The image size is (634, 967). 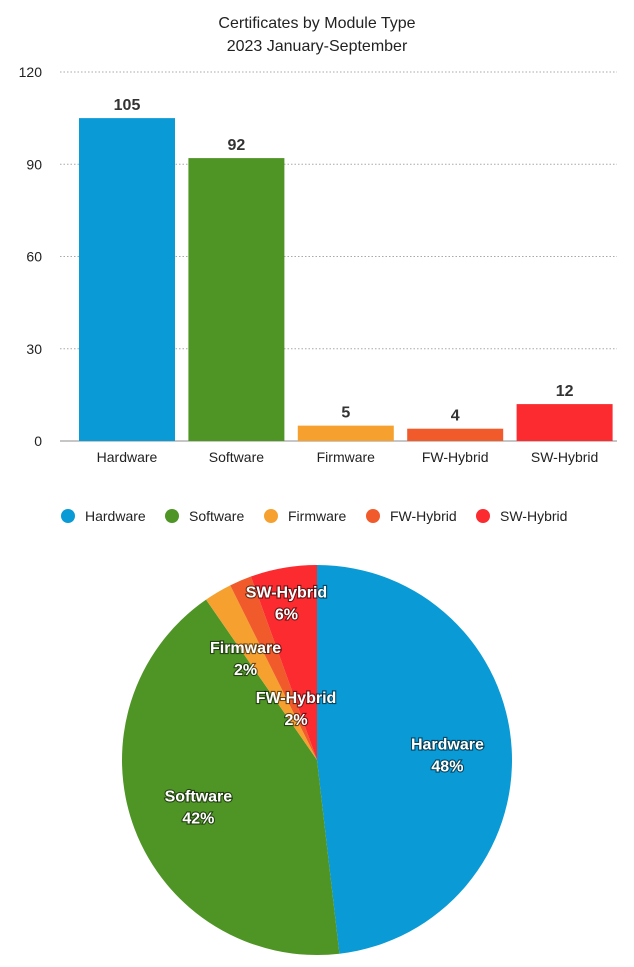 I want to click on x-tick-label: Hardware, so click(x=127, y=457).